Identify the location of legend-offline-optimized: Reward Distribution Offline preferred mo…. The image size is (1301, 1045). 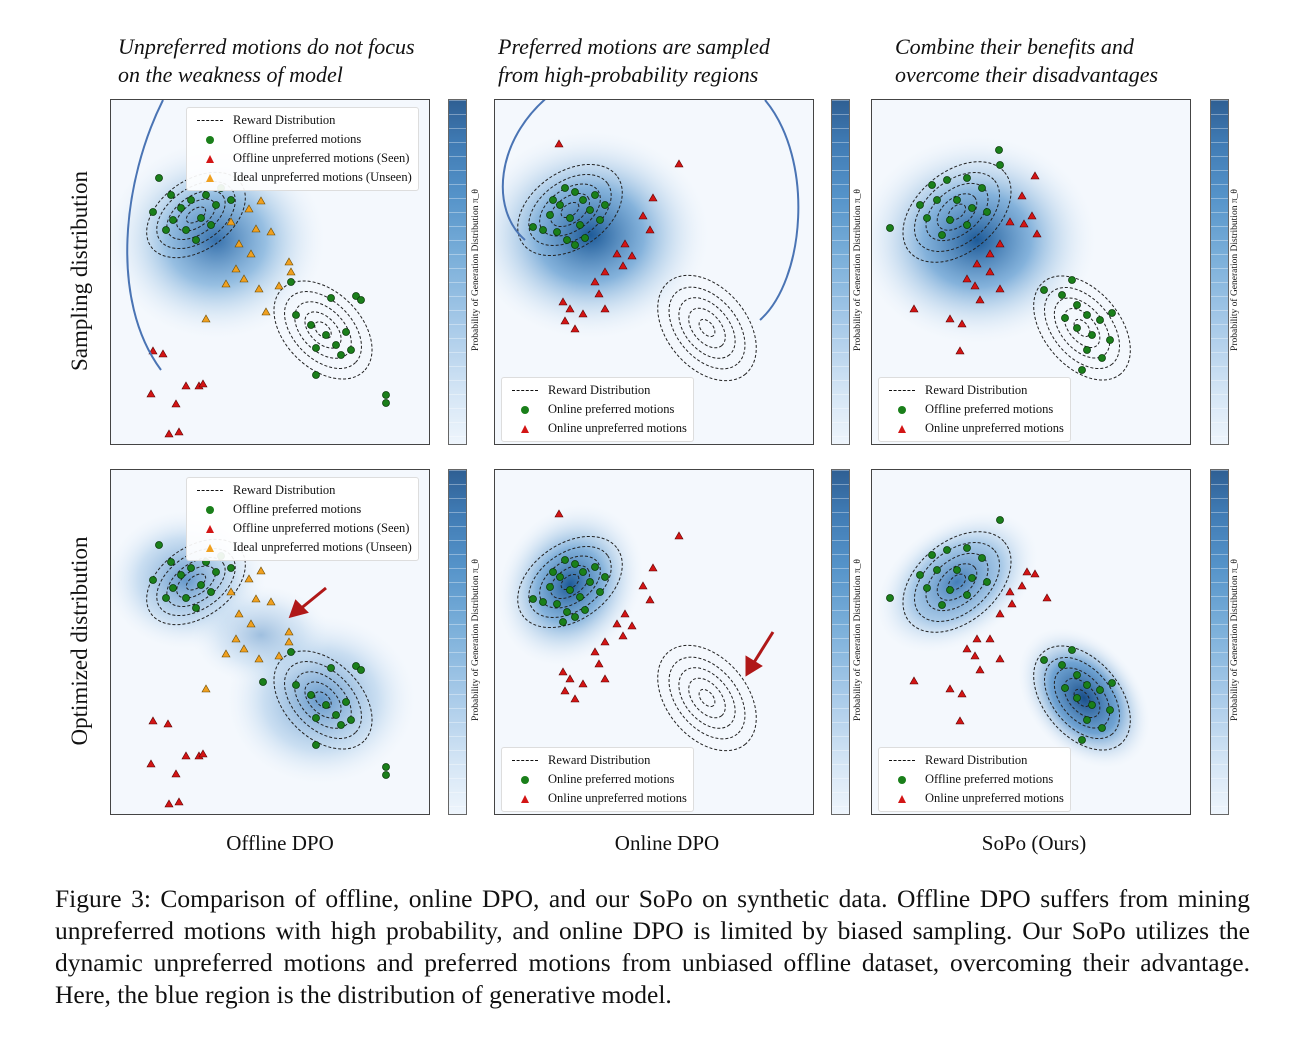
(302, 519).